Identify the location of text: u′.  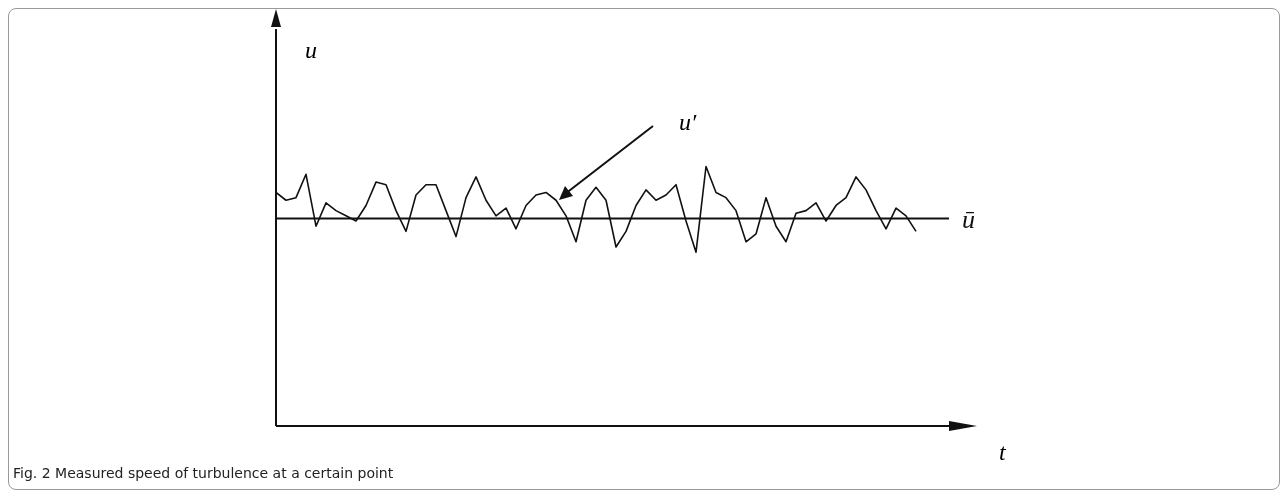
(688, 122).